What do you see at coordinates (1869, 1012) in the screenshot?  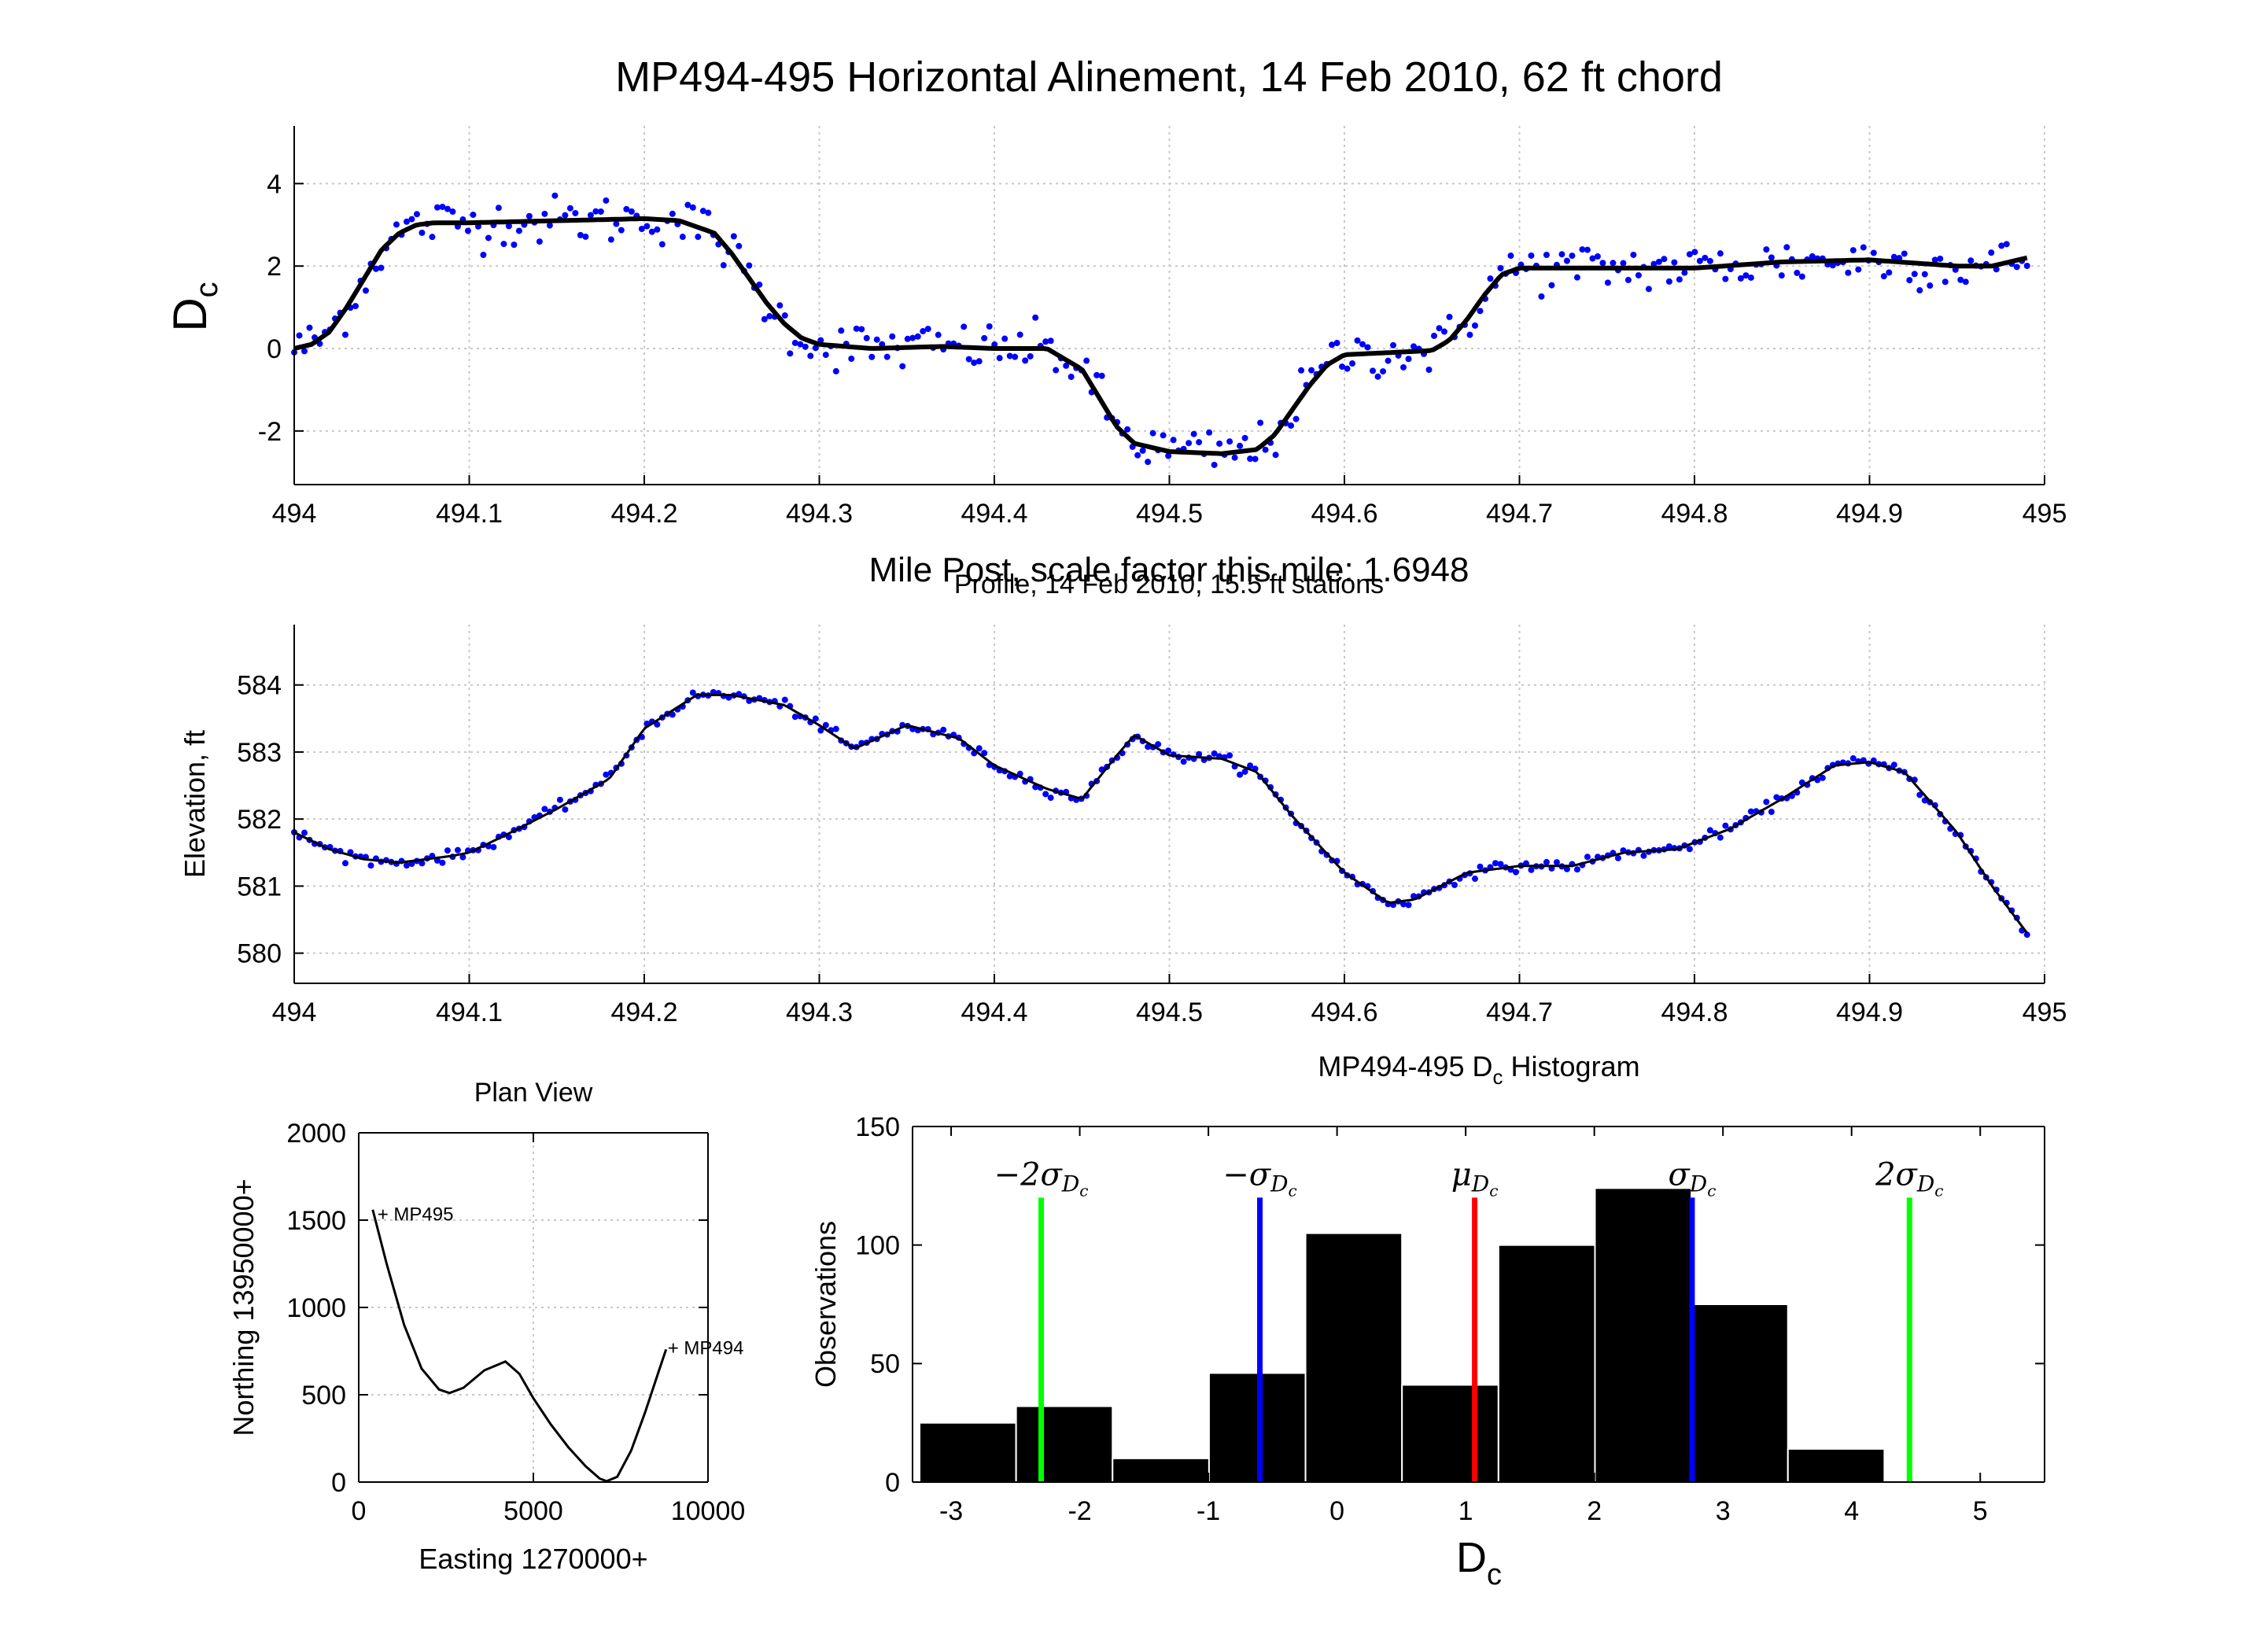 I see `profile-x-tick-label: 494.9` at bounding box center [1869, 1012].